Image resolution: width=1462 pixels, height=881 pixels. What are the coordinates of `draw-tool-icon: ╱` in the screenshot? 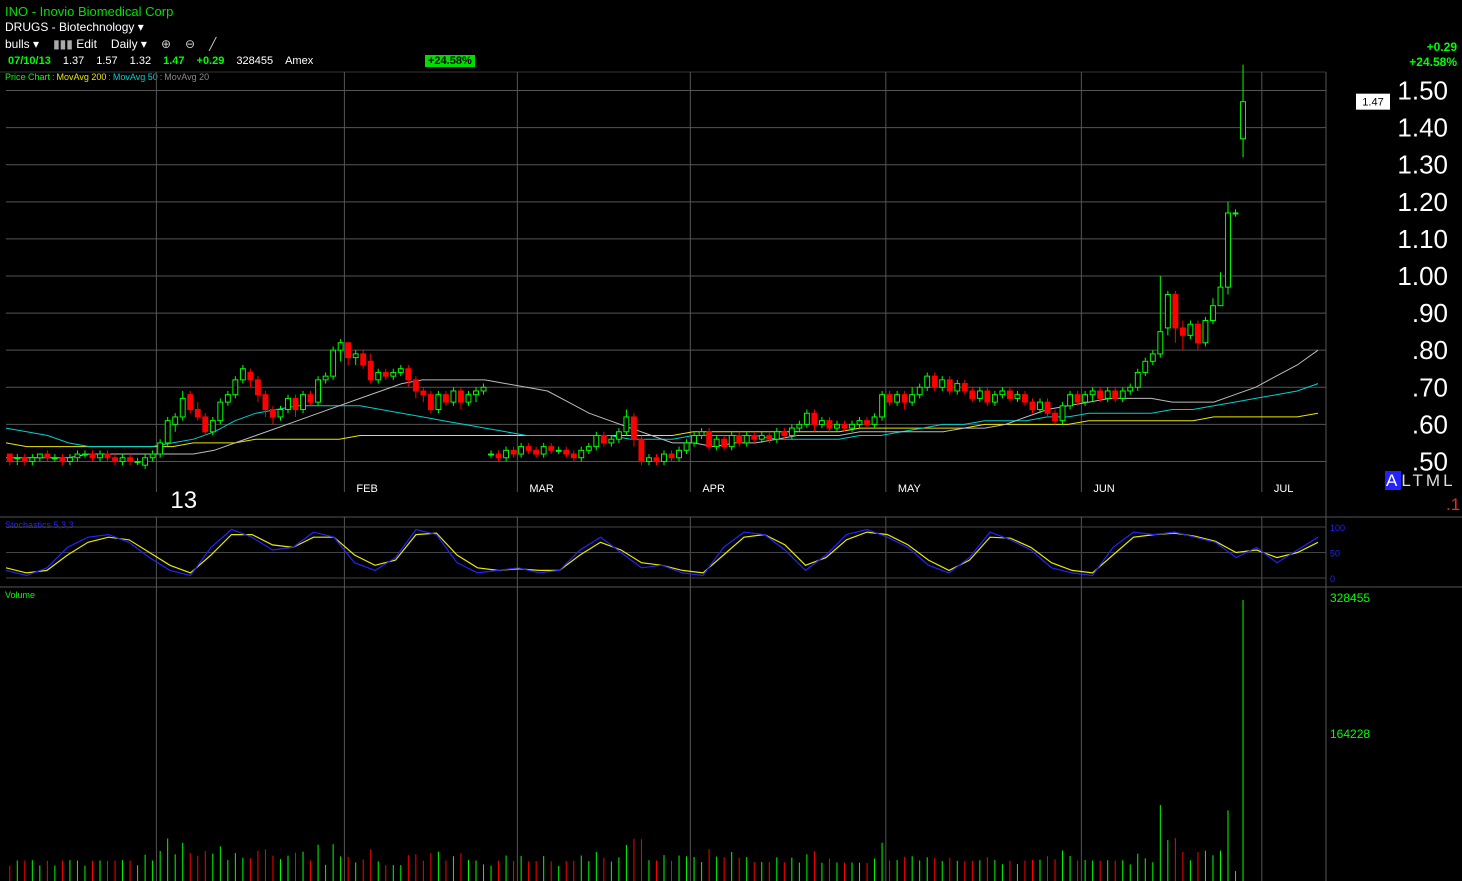 It's located at (213, 44).